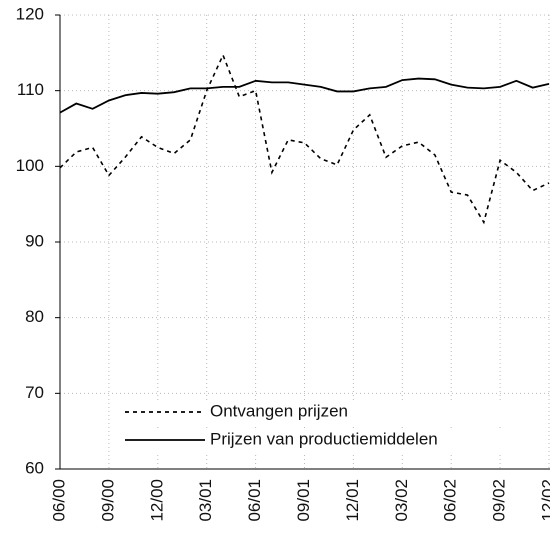 This screenshot has width=550, height=544. I want to click on y-tick-label: 90, so click(34, 240).